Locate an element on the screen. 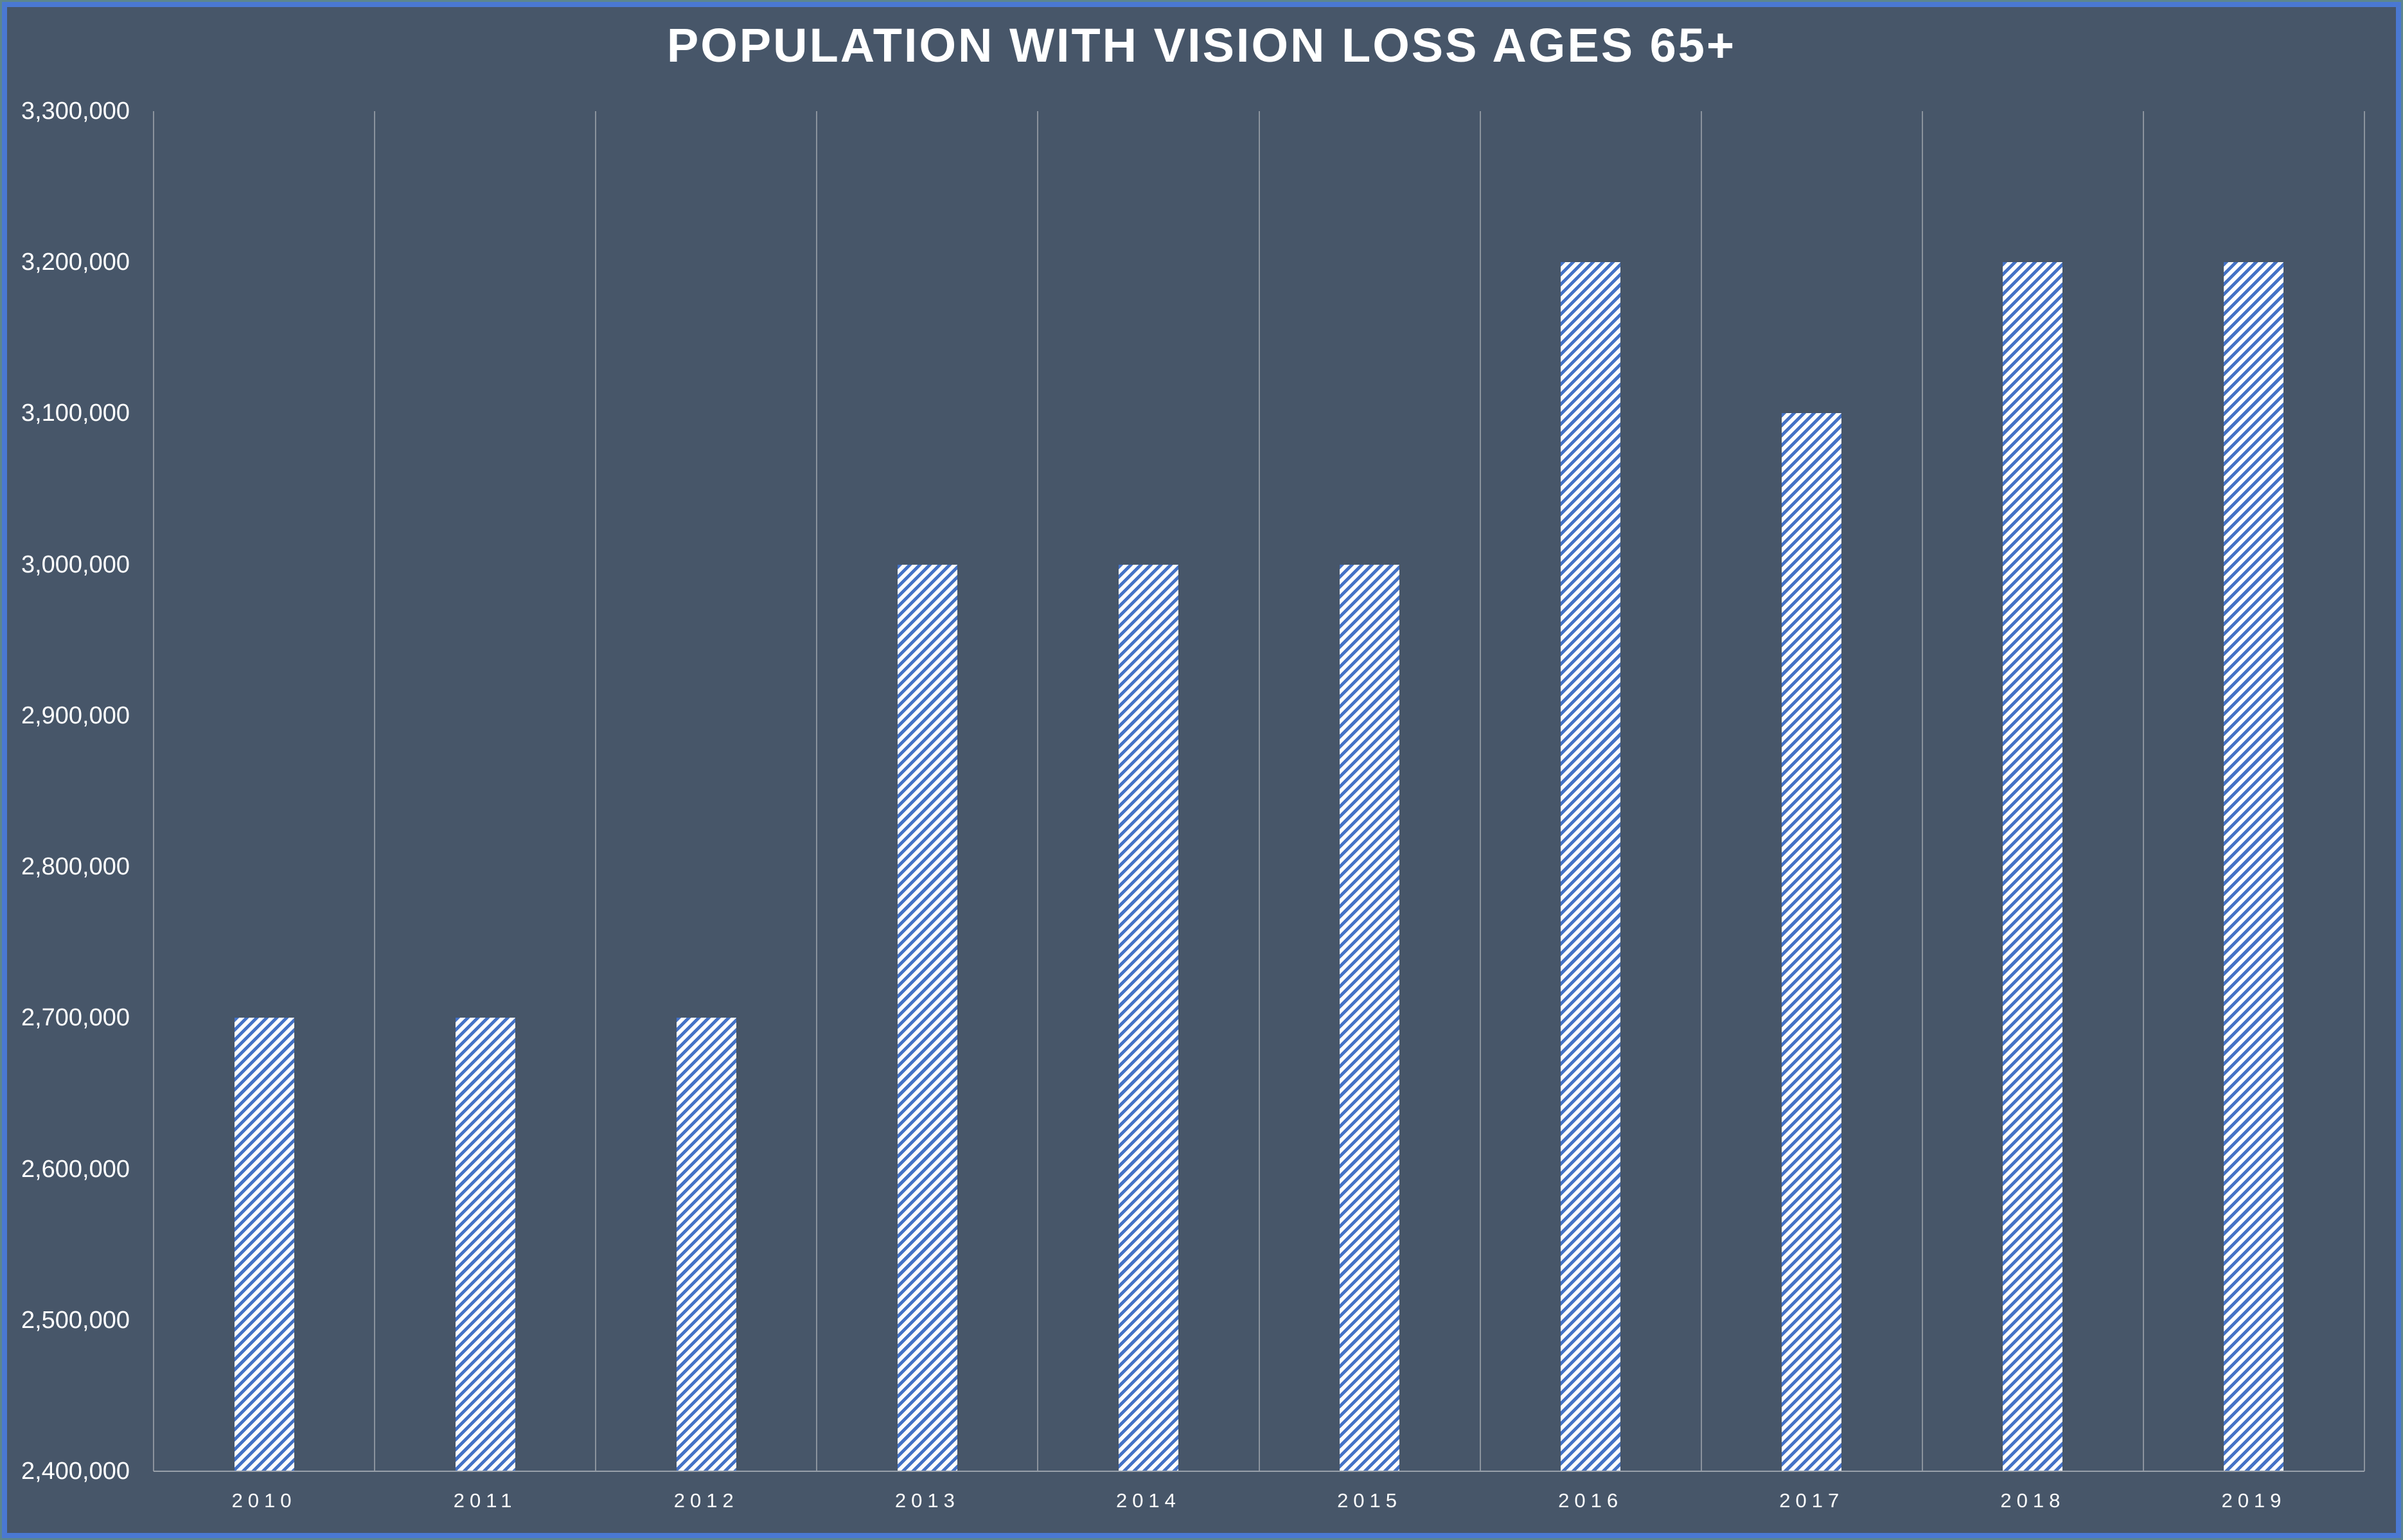  x-axis-tick-label: 2019 is located at coordinates (2254, 1501).